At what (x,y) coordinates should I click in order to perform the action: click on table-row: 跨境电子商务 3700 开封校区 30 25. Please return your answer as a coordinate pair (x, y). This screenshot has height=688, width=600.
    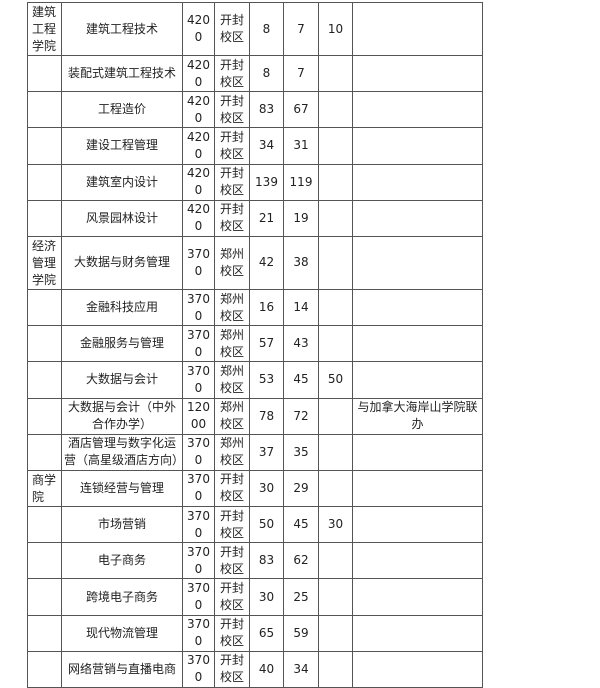
    Looking at the image, I should click on (255, 597).